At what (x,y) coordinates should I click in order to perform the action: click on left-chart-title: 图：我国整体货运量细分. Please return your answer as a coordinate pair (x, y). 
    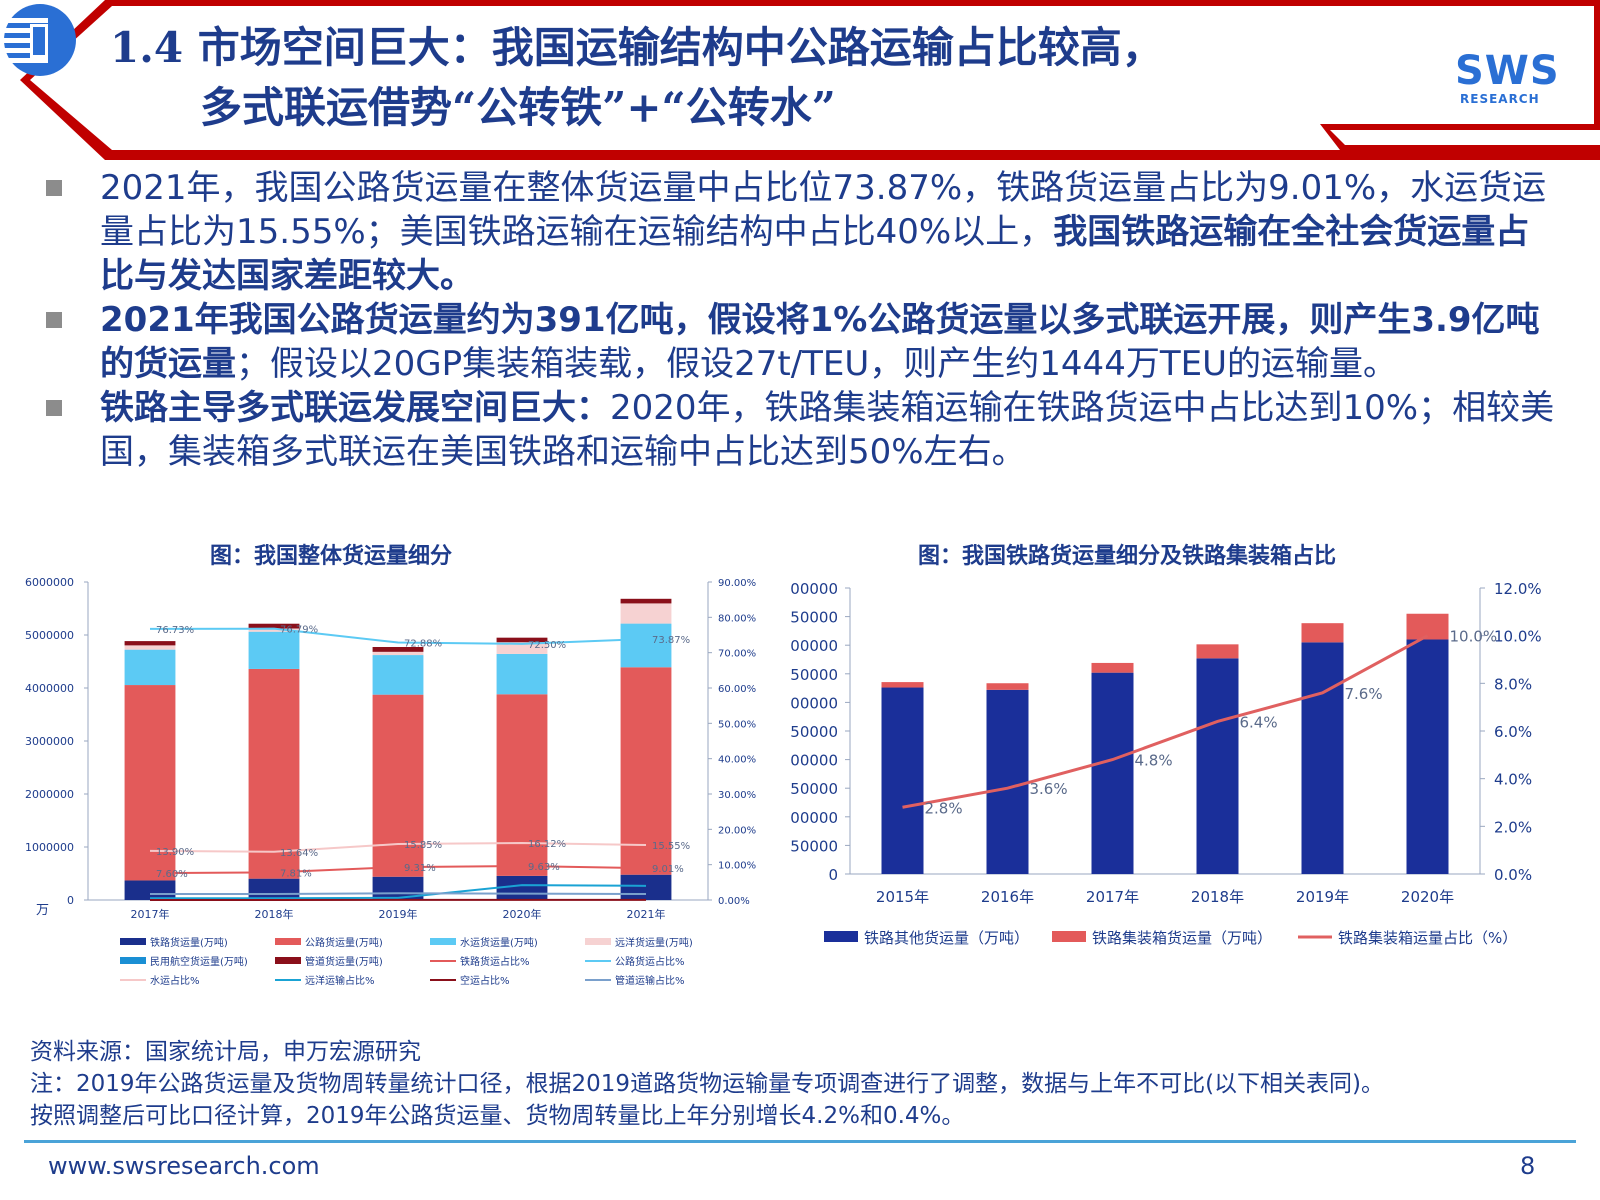
    Looking at the image, I should click on (331, 556).